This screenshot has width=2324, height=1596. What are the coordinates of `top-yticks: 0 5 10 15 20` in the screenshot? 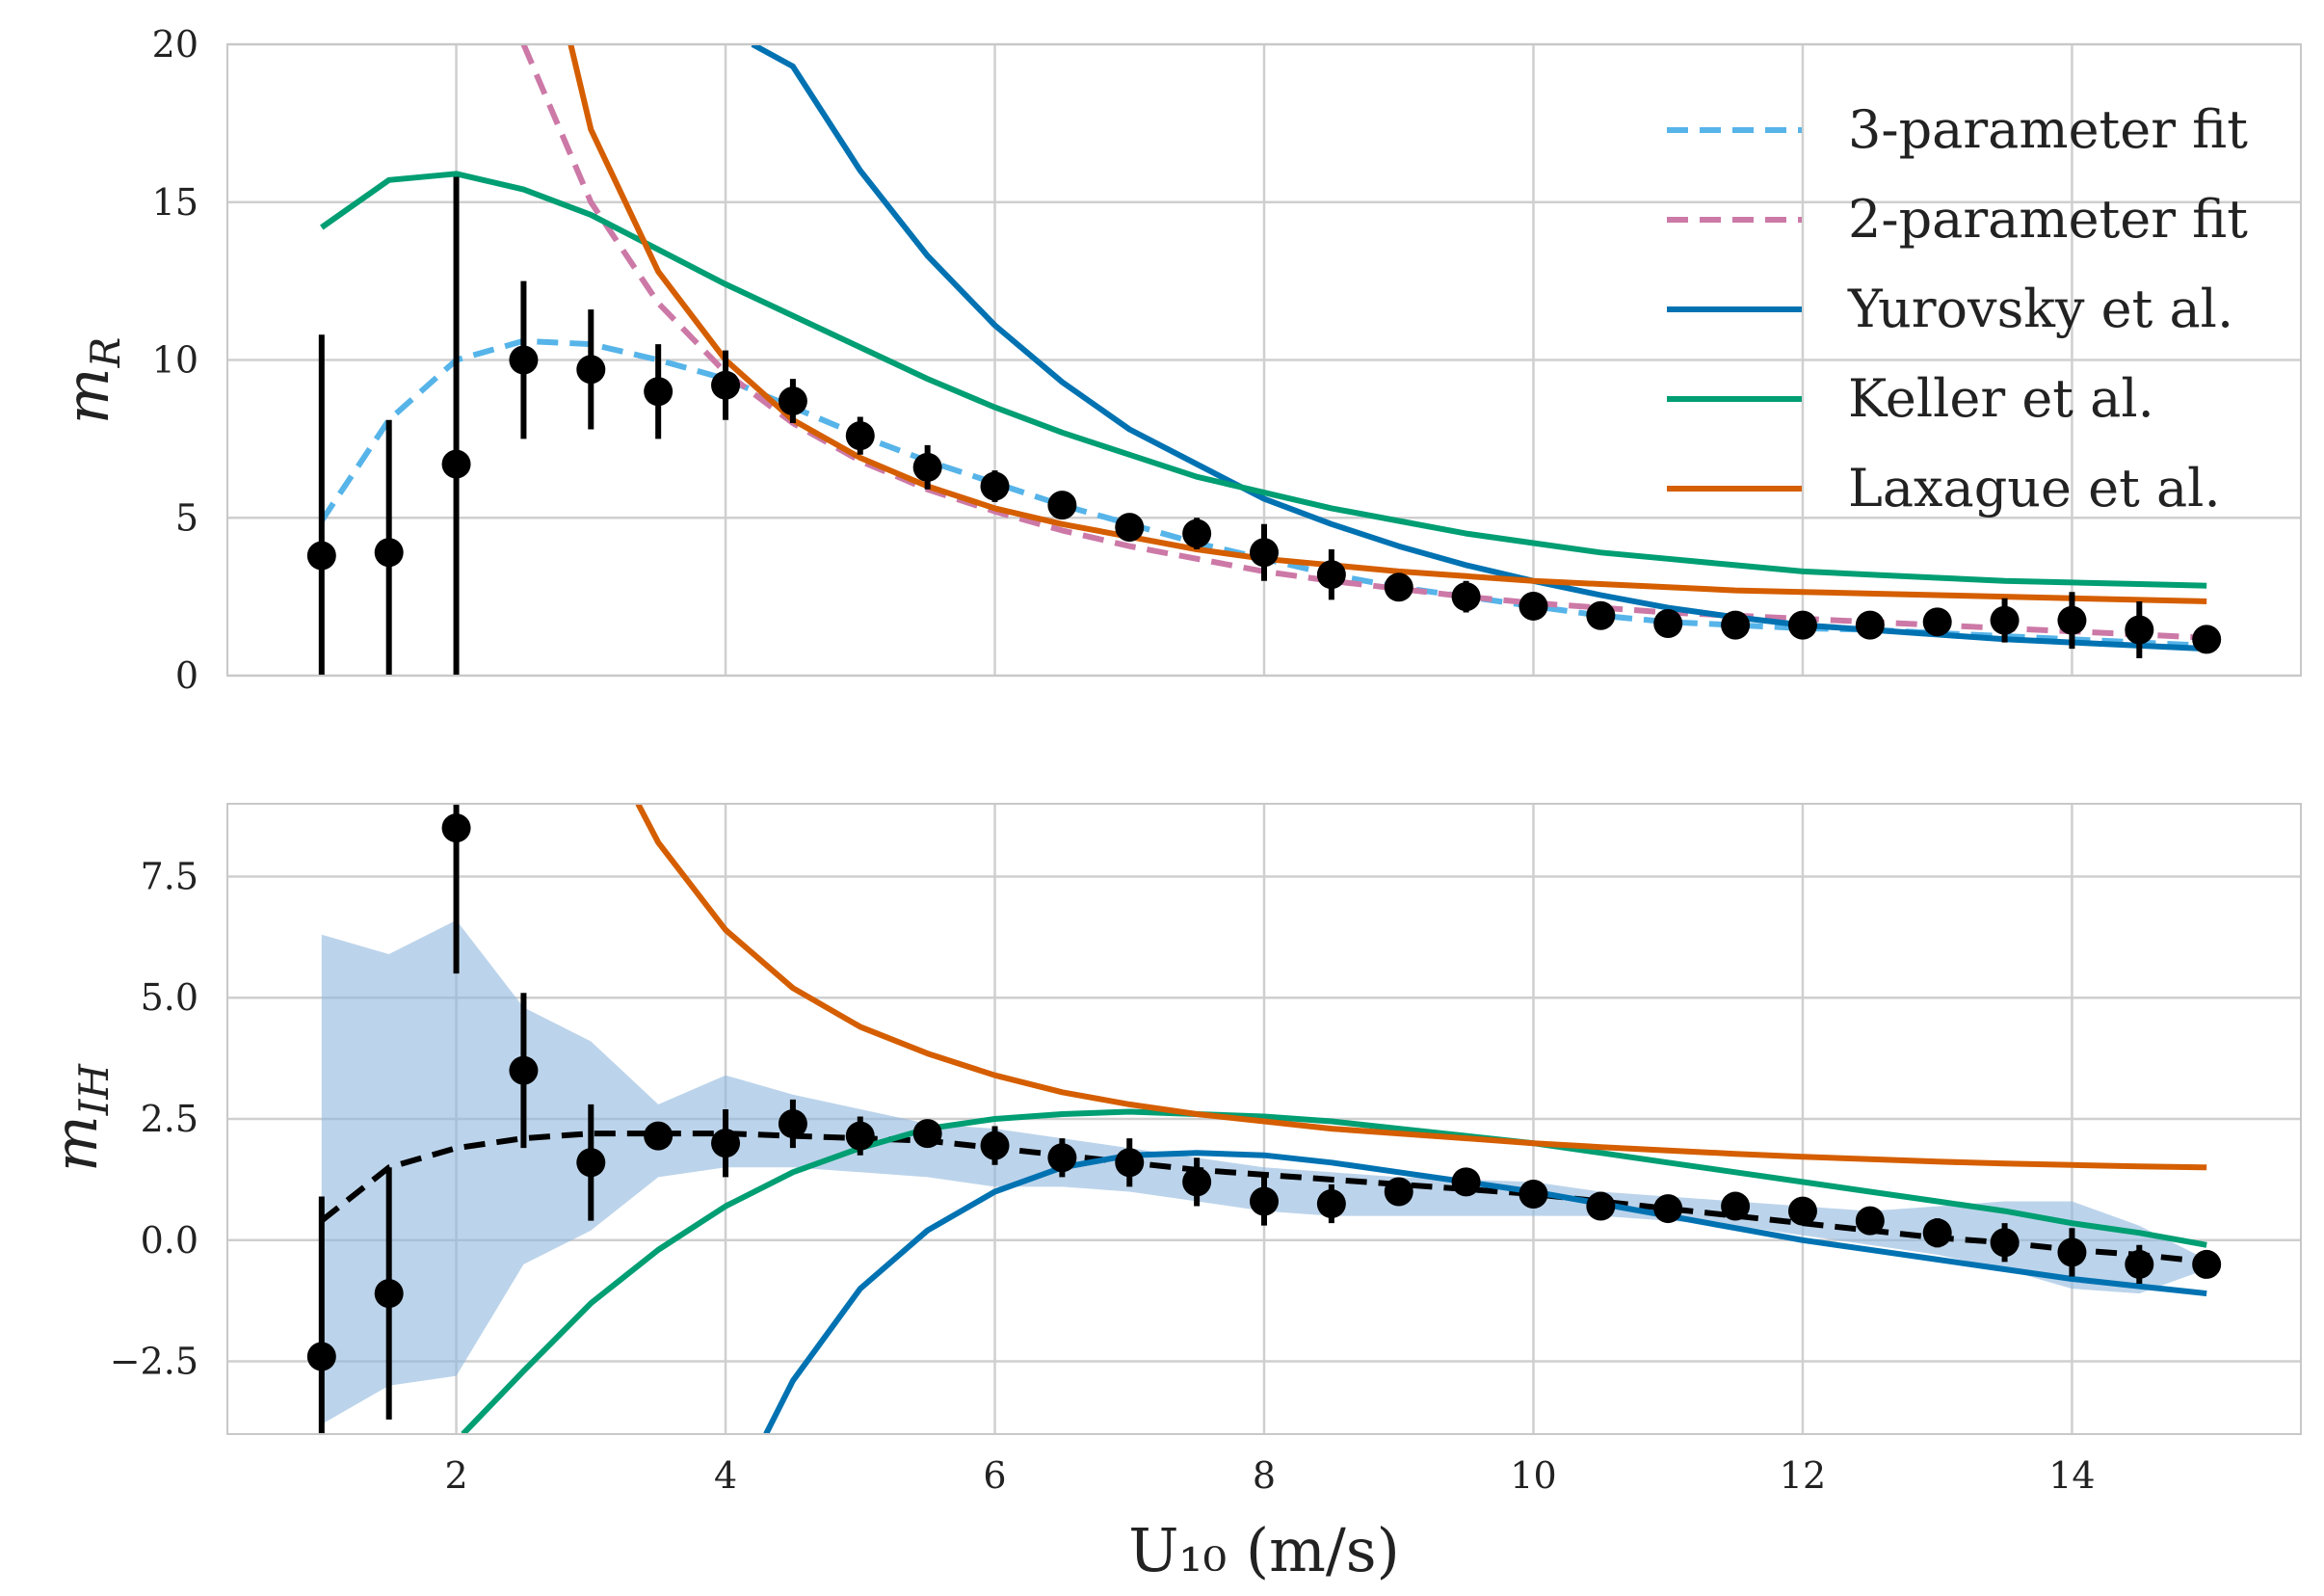 It's located at (175, 360).